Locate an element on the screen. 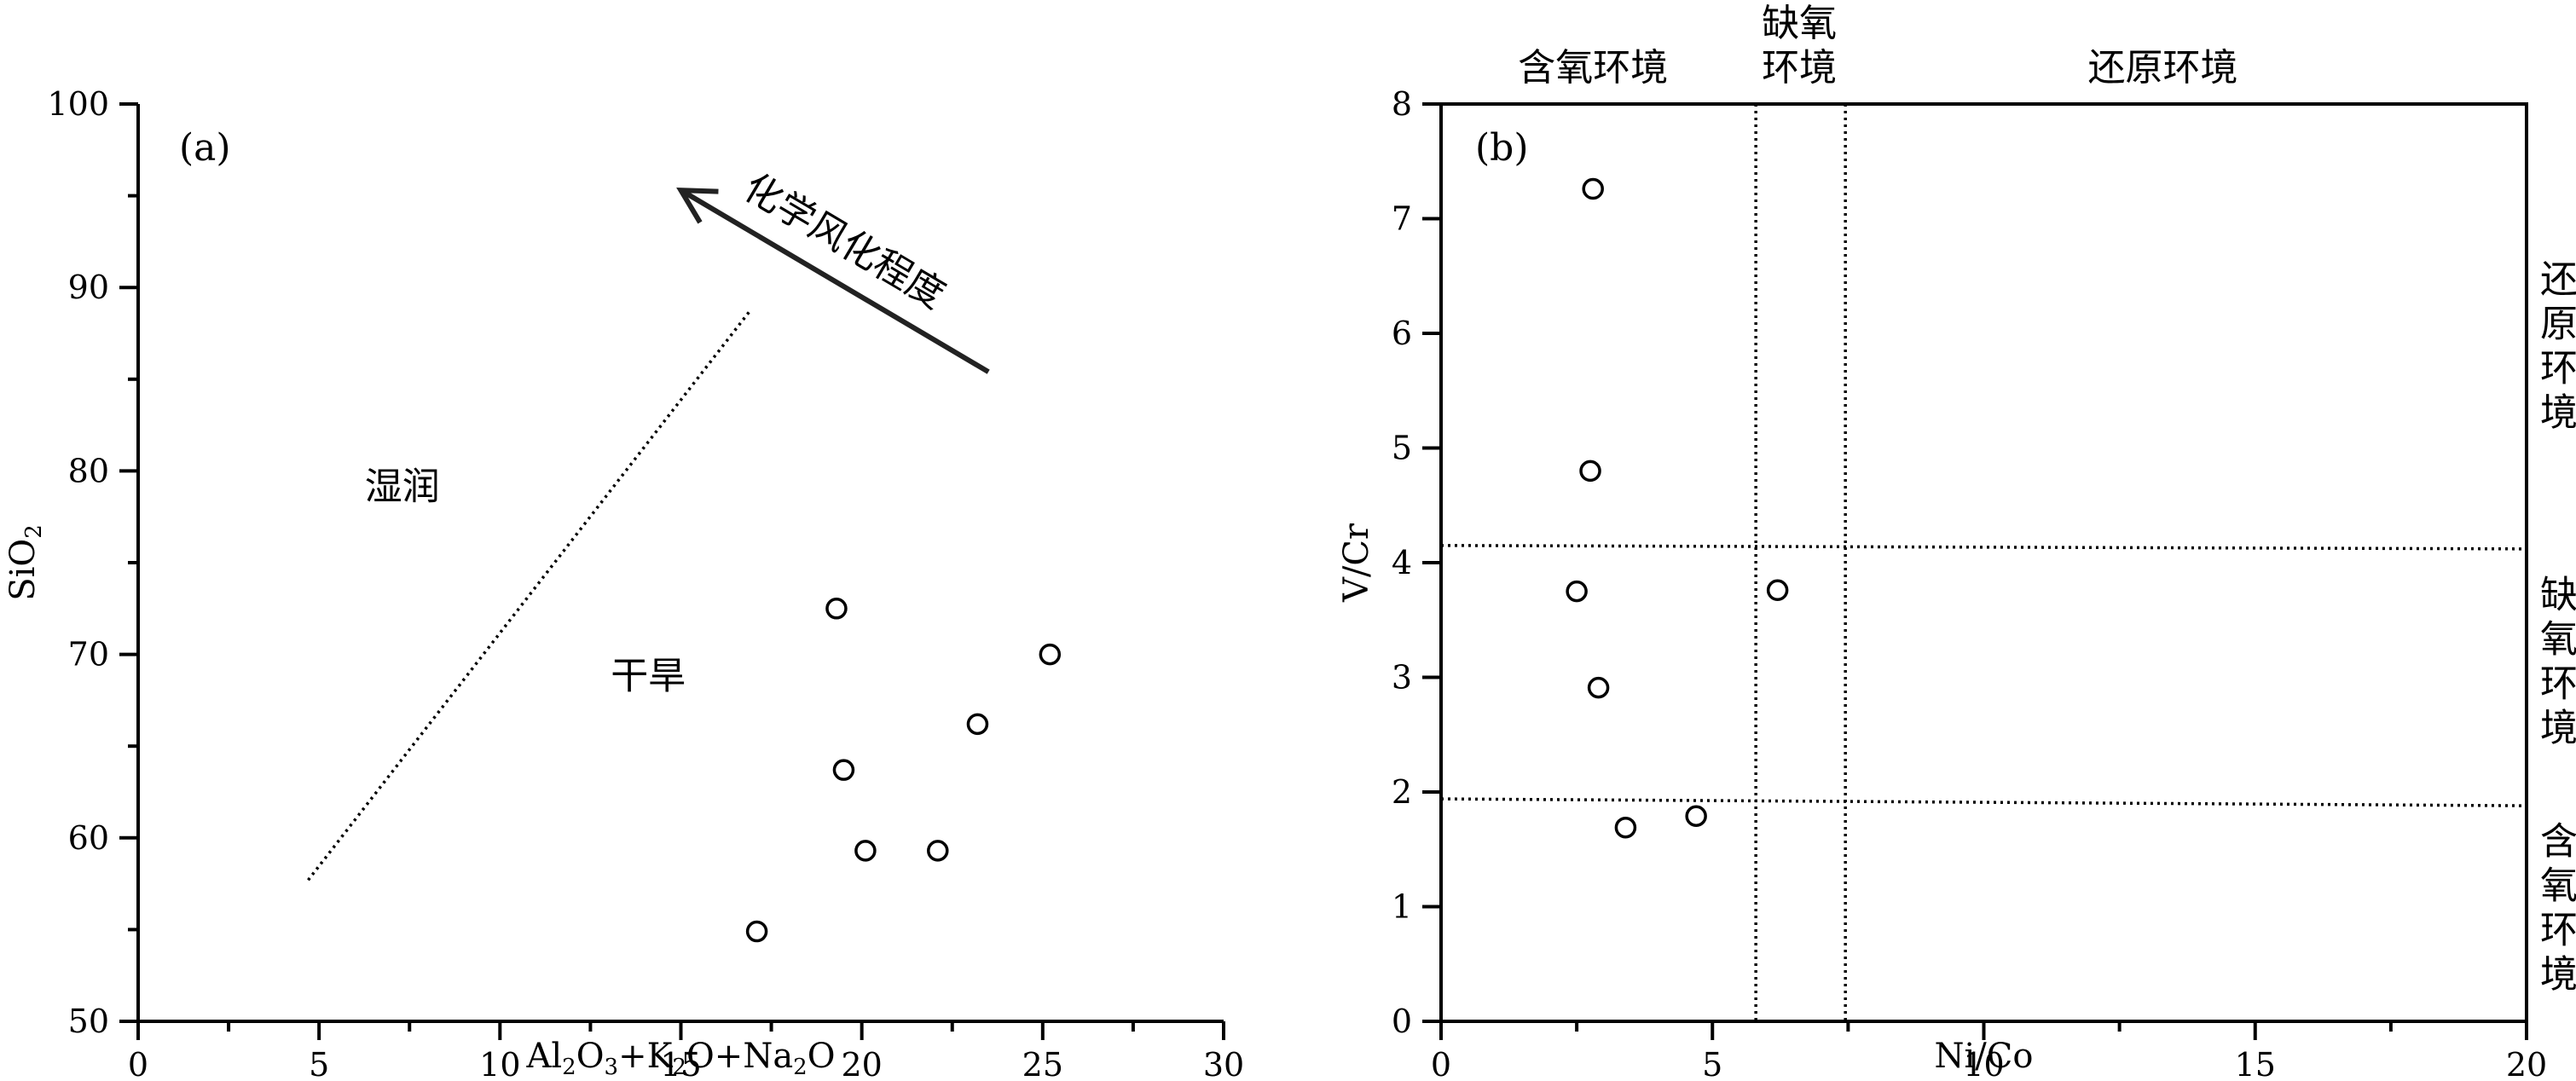  y-tick-label: 100 is located at coordinates (78, 104).